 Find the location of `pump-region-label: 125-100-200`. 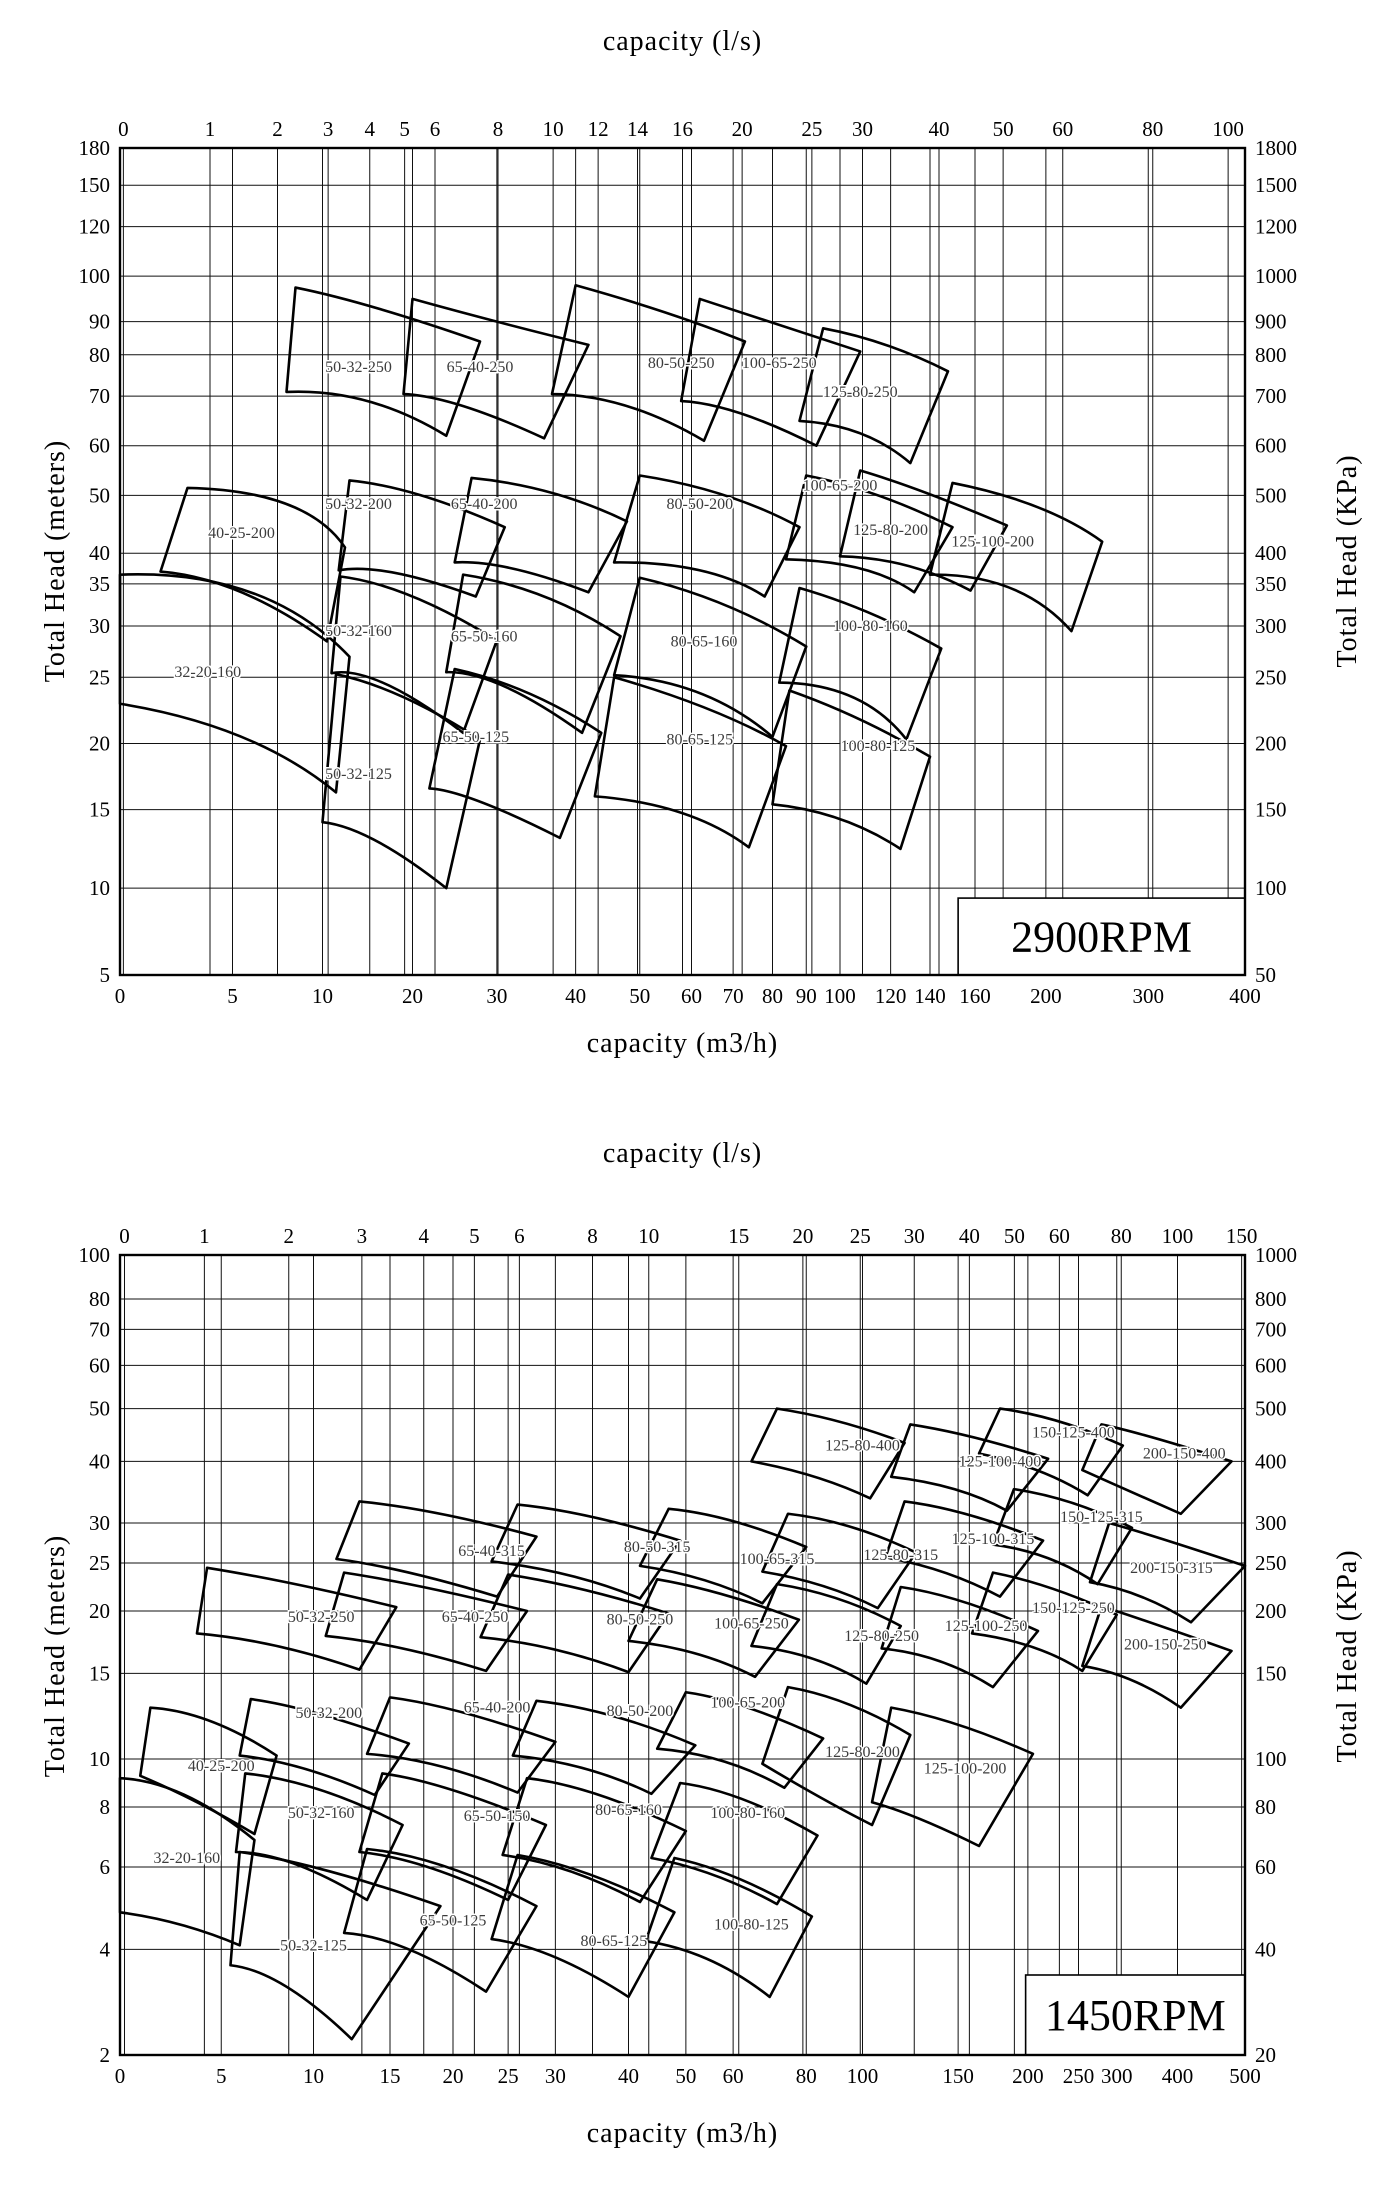

pump-region-label: 125-100-200 is located at coordinates (965, 1769).